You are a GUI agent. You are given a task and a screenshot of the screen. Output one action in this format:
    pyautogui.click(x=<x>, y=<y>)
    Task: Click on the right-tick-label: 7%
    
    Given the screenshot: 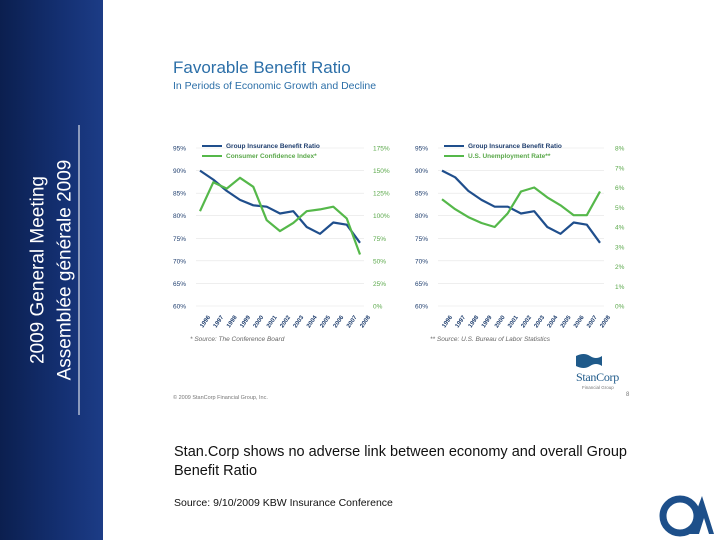 What is the action you would take?
    pyautogui.click(x=620, y=168)
    